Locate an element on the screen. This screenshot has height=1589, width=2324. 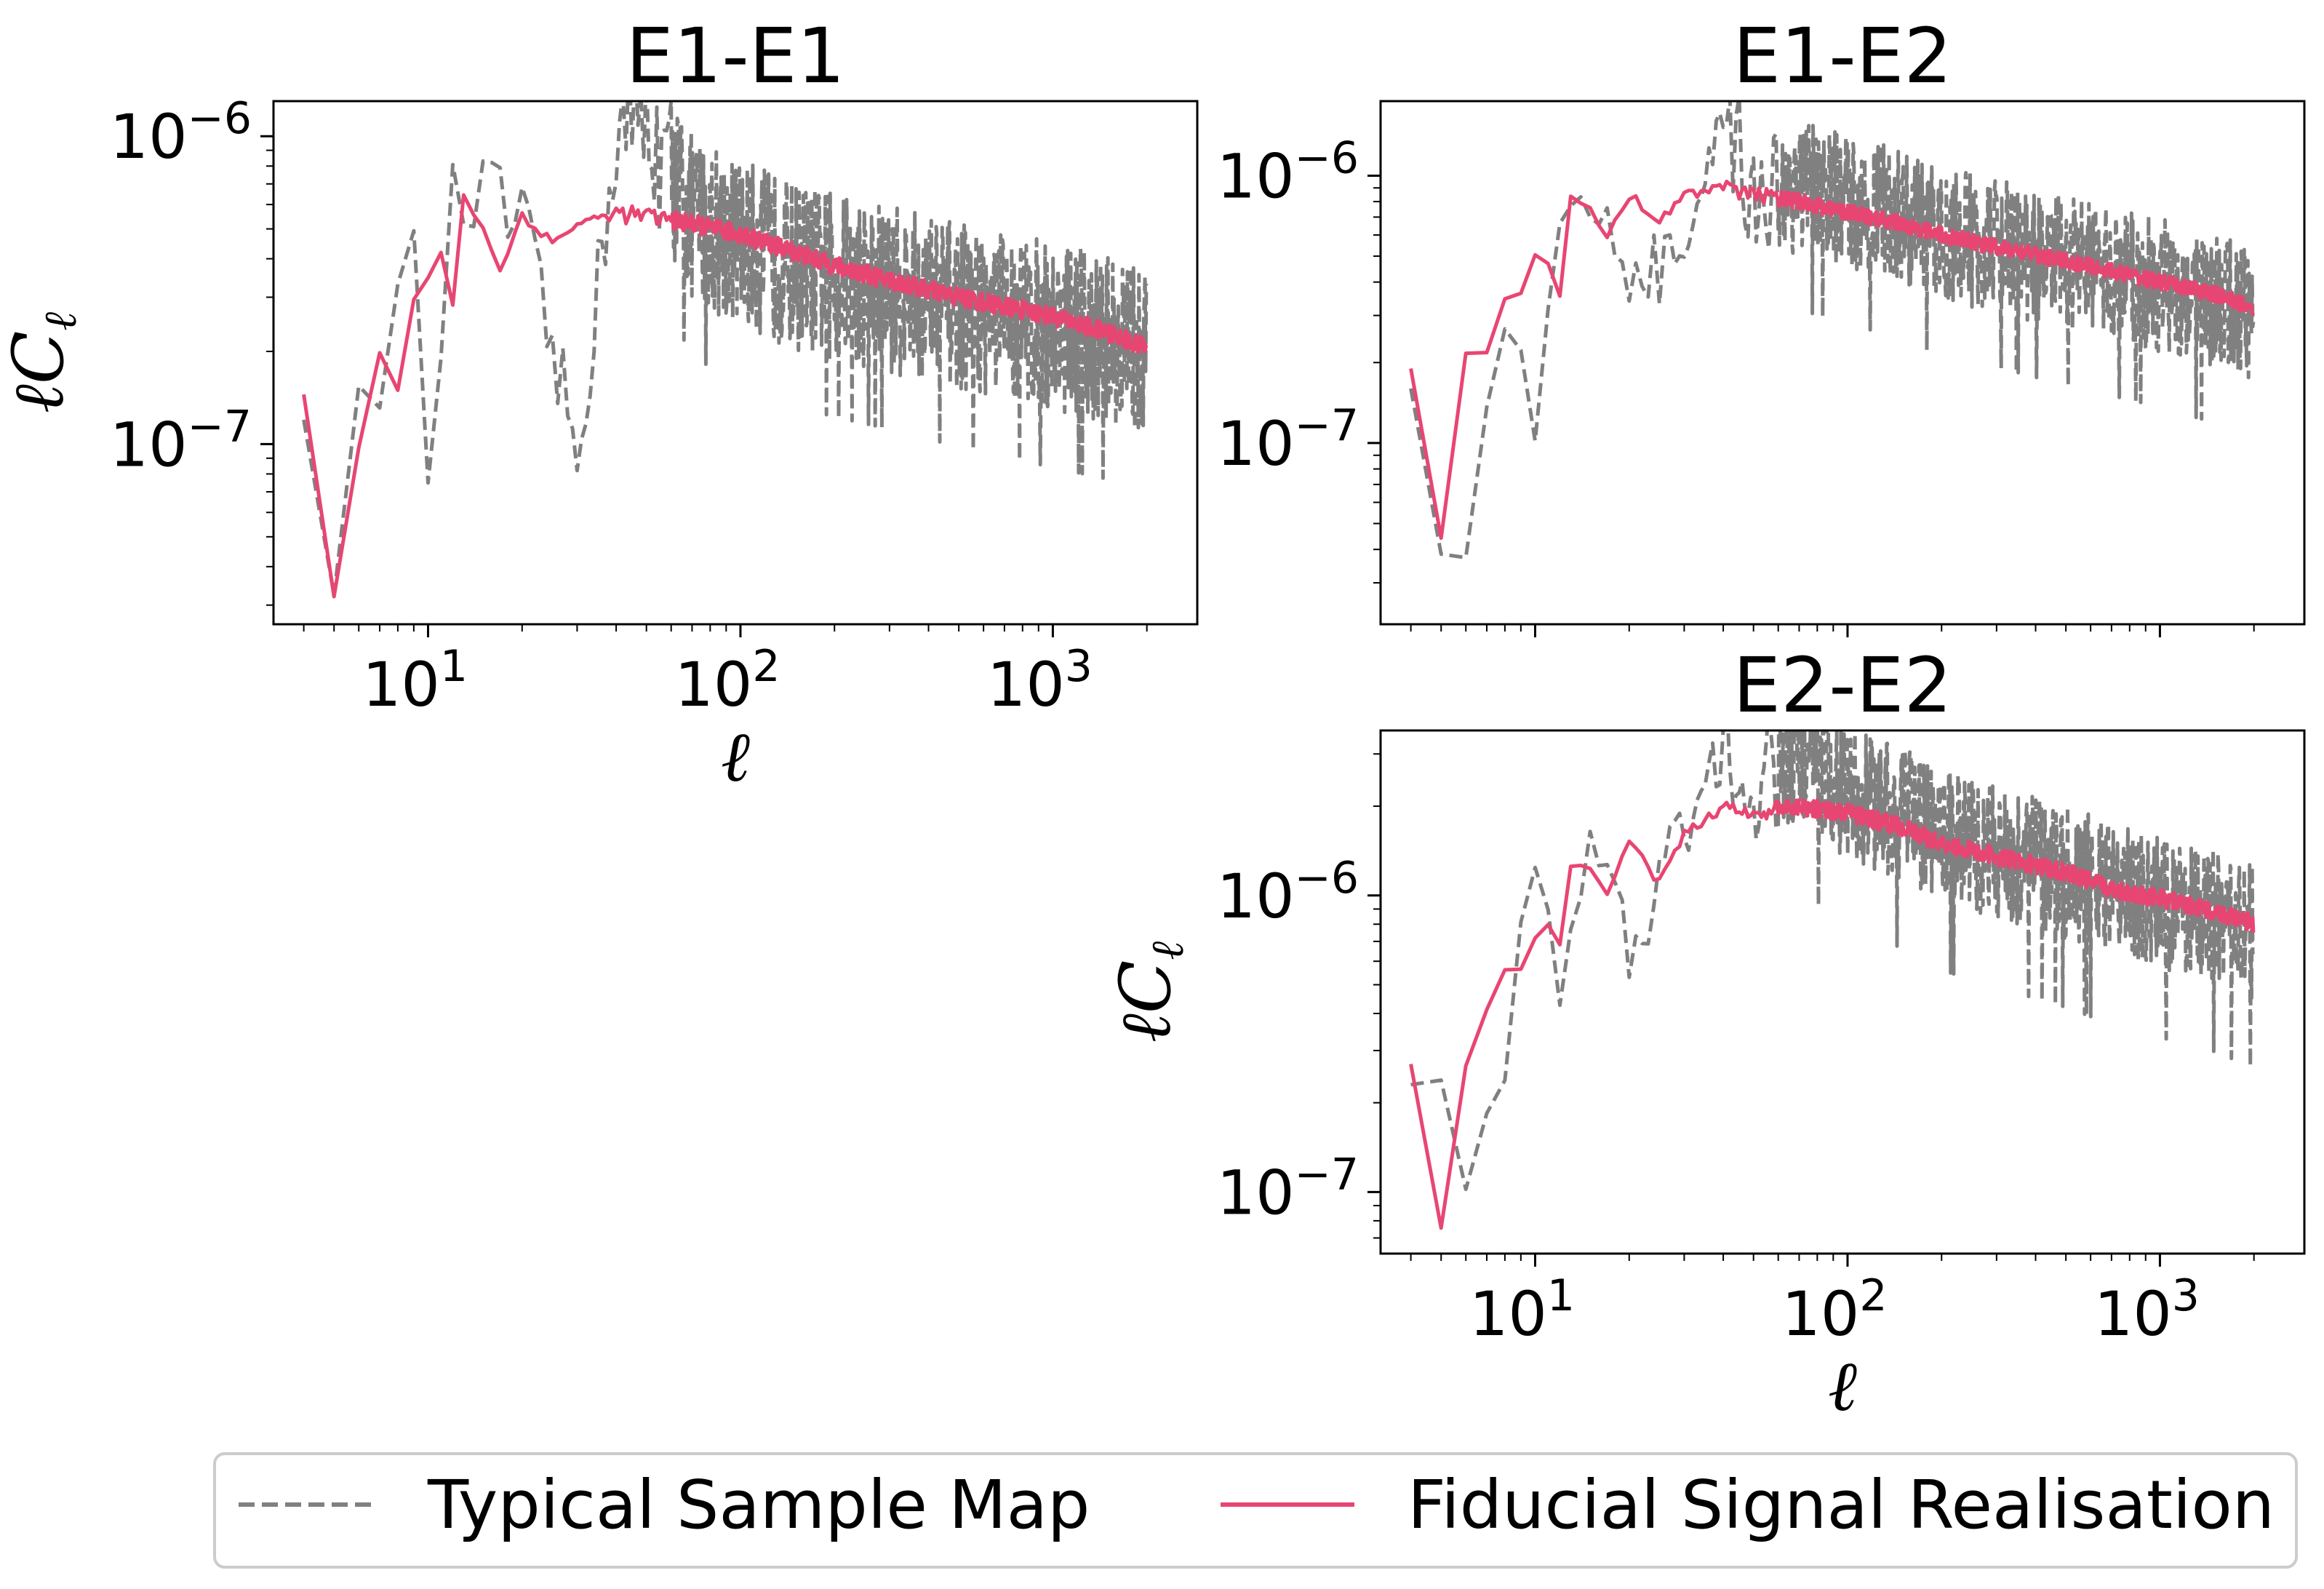
legend-label-typical-sample-map: Typical Sample Map is located at coordinates (758, 1505).